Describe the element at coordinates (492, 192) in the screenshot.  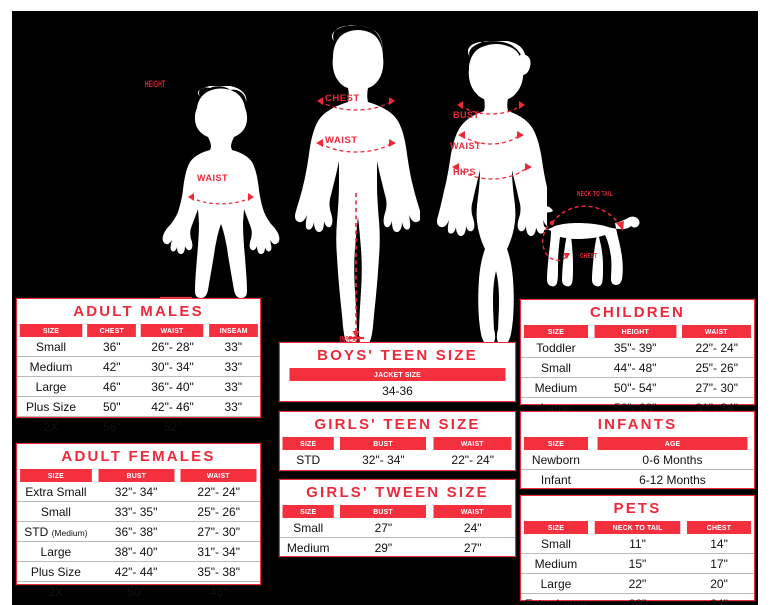
I see `female-figure` at that location.